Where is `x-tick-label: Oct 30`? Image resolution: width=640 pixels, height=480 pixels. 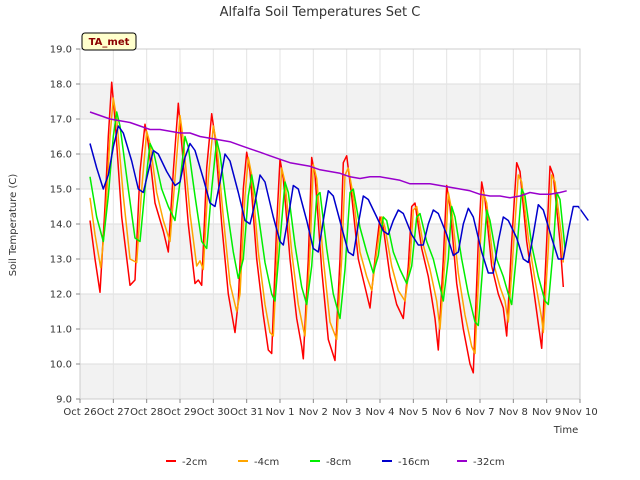 x-tick-label: Oct 30 is located at coordinates (213, 412).